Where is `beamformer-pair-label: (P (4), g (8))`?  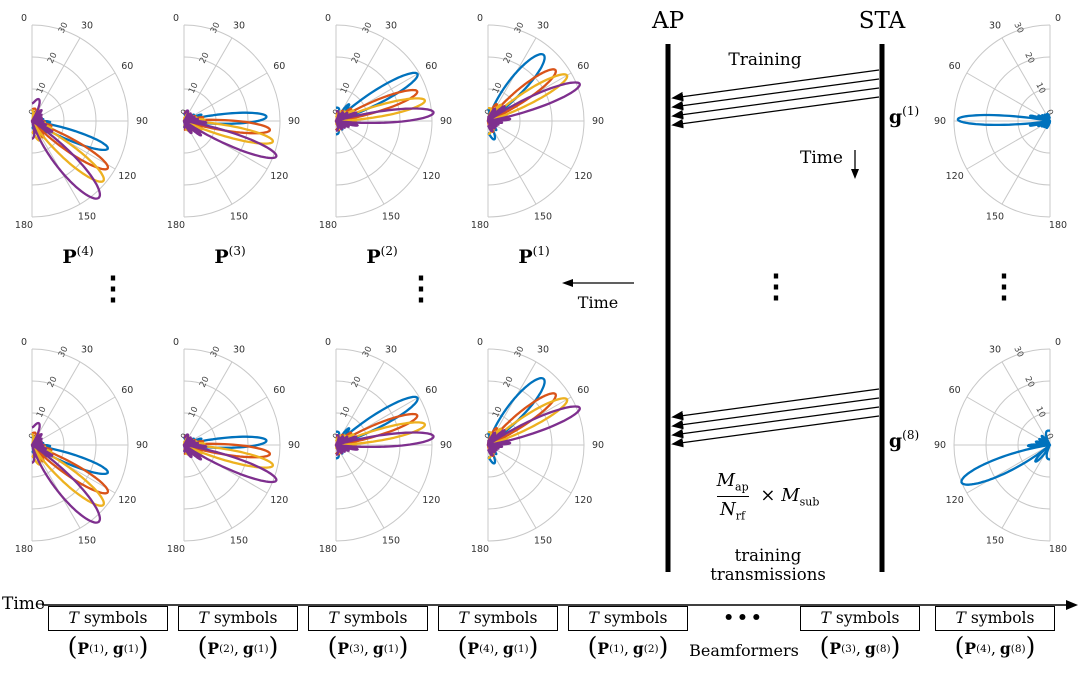 beamformer-pair-label: (P (4), g (8)) is located at coordinates (995, 646).